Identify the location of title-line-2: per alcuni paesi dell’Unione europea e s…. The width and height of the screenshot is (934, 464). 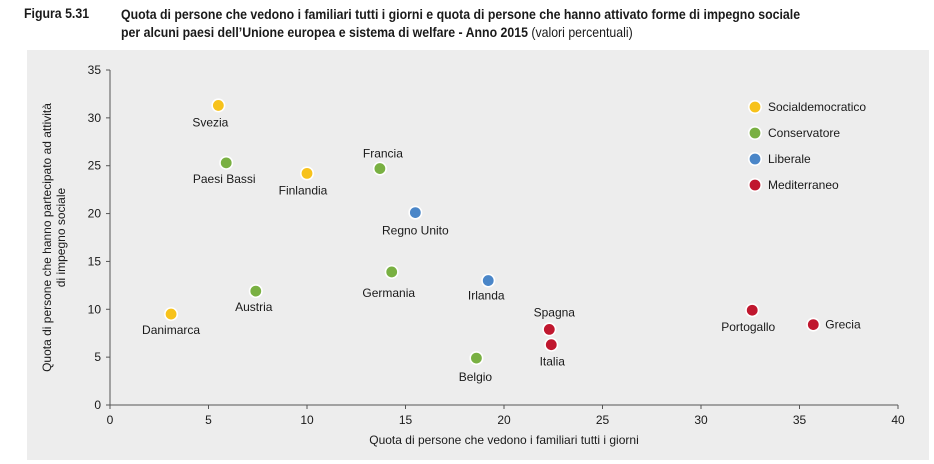
(324, 32).